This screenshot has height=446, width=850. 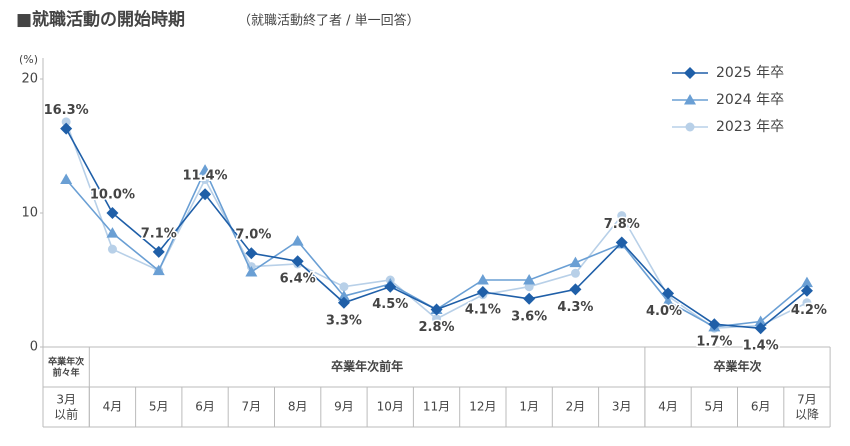 I want to click on value-label: 11.4%, so click(x=204, y=176).